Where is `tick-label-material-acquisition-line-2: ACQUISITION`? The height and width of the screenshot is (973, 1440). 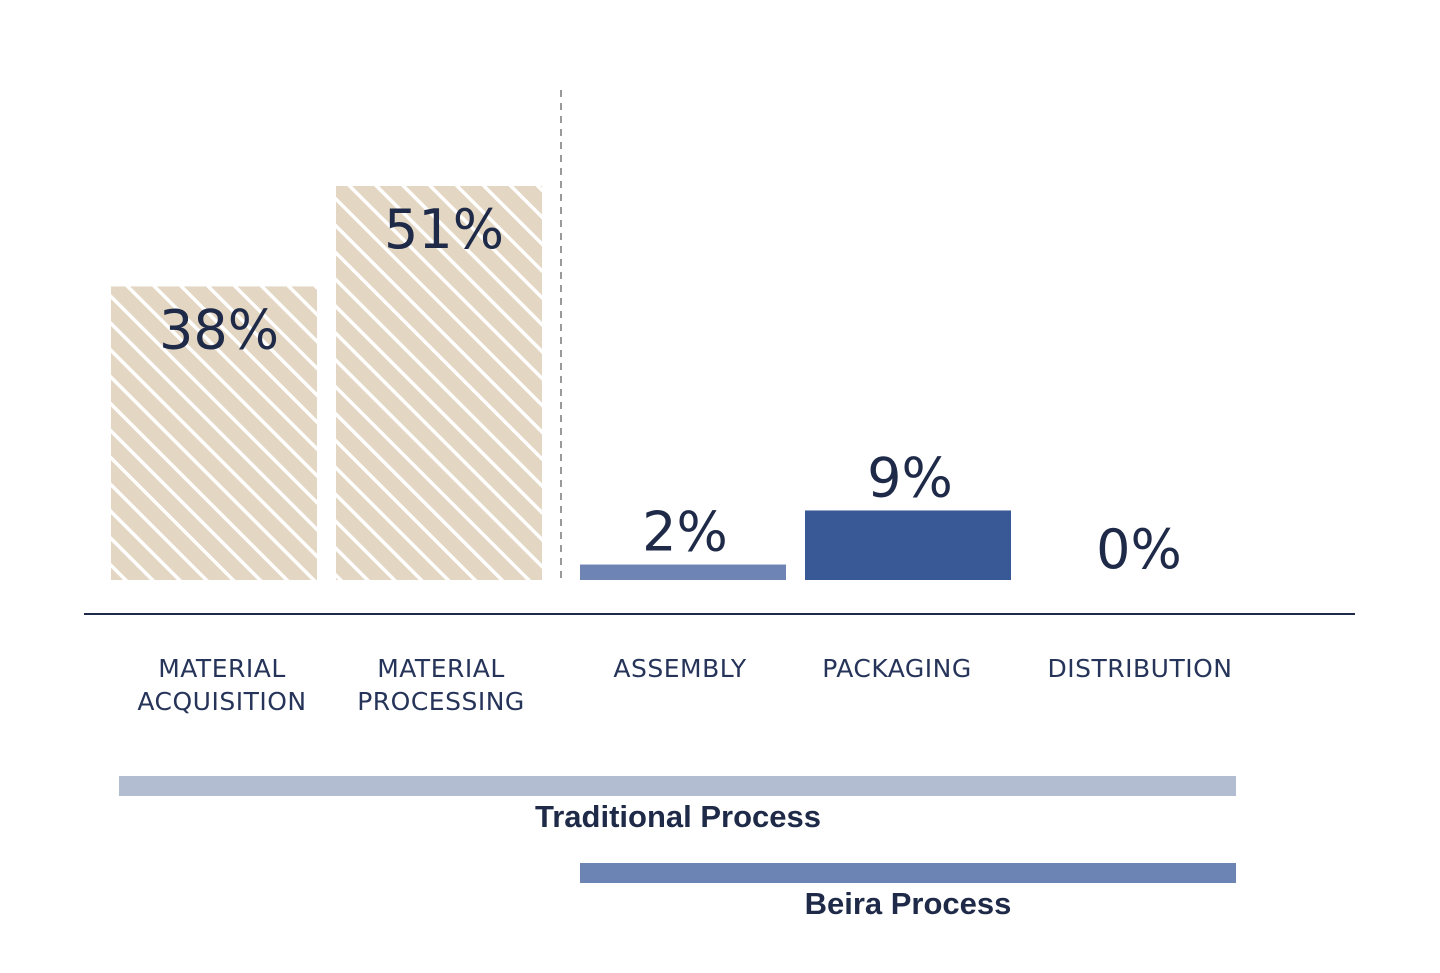
tick-label-material-acquisition-line-2: ACQUISITION is located at coordinates (221, 701).